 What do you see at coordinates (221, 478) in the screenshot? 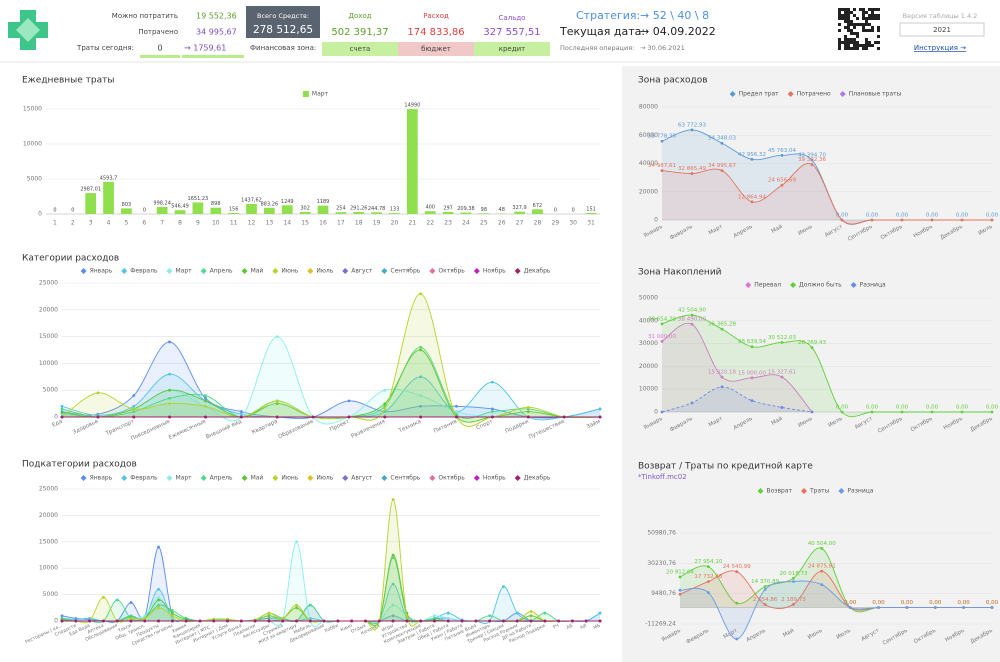
I see `legend-label: Апрель` at bounding box center [221, 478].